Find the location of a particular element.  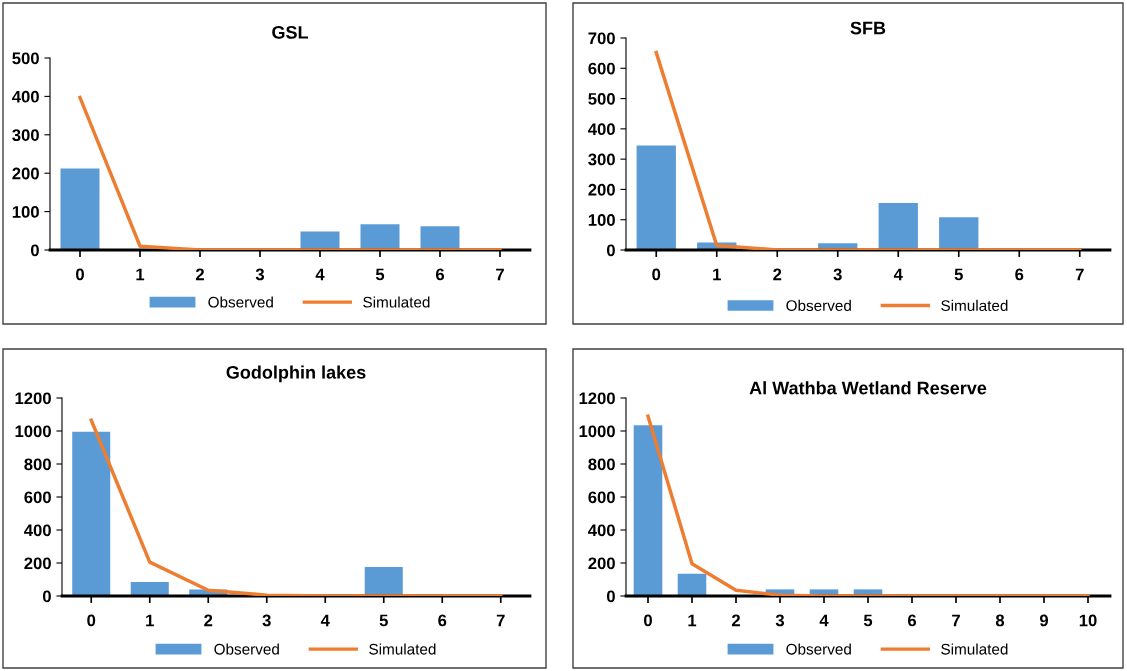

chart-title: GSL is located at coordinates (290, 32).